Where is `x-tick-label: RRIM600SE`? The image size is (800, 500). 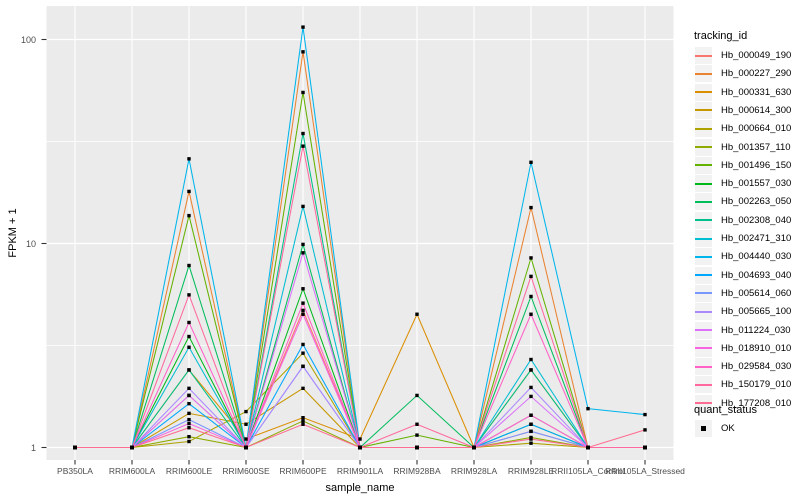 x-tick-label: RRIM600SE is located at coordinates (246, 471).